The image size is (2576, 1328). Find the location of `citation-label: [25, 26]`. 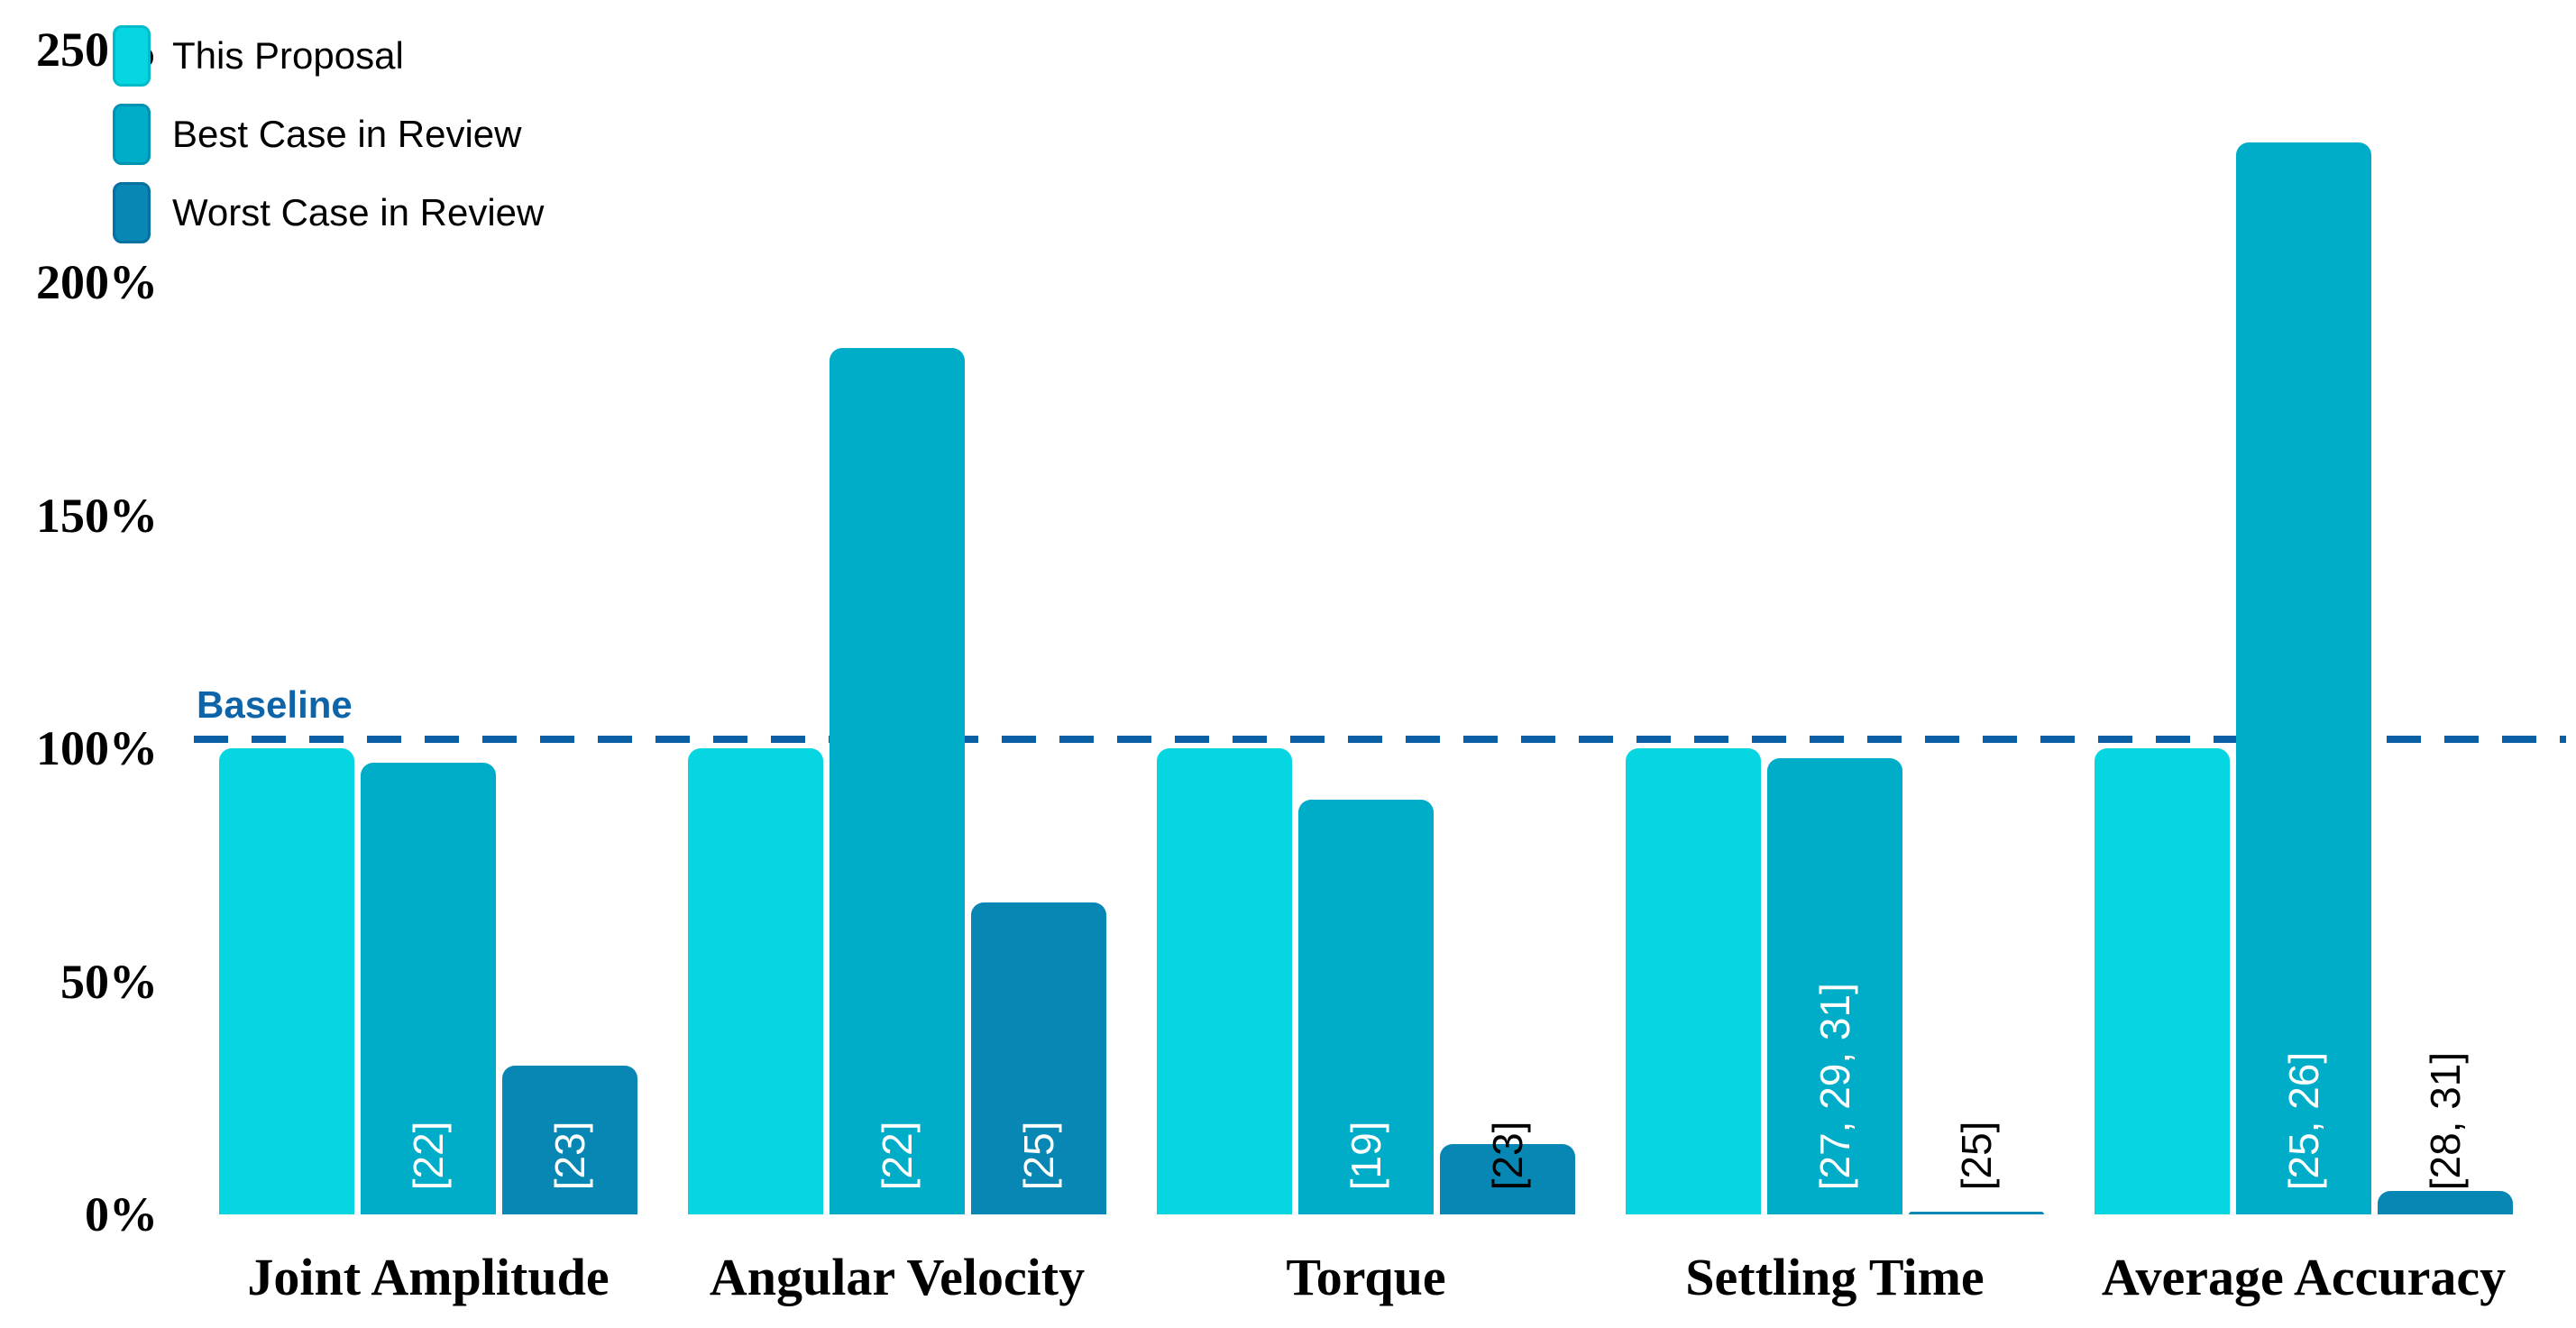

citation-label: [25, 26] is located at coordinates (2303, 1120).